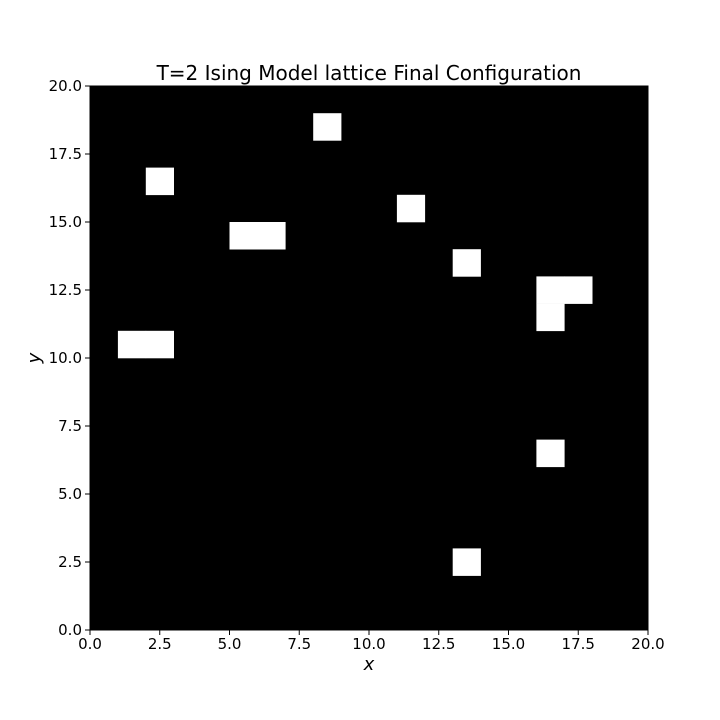 The image size is (720, 720). What do you see at coordinates (369, 664) in the screenshot?
I see `x-axis-label: x` at bounding box center [369, 664].